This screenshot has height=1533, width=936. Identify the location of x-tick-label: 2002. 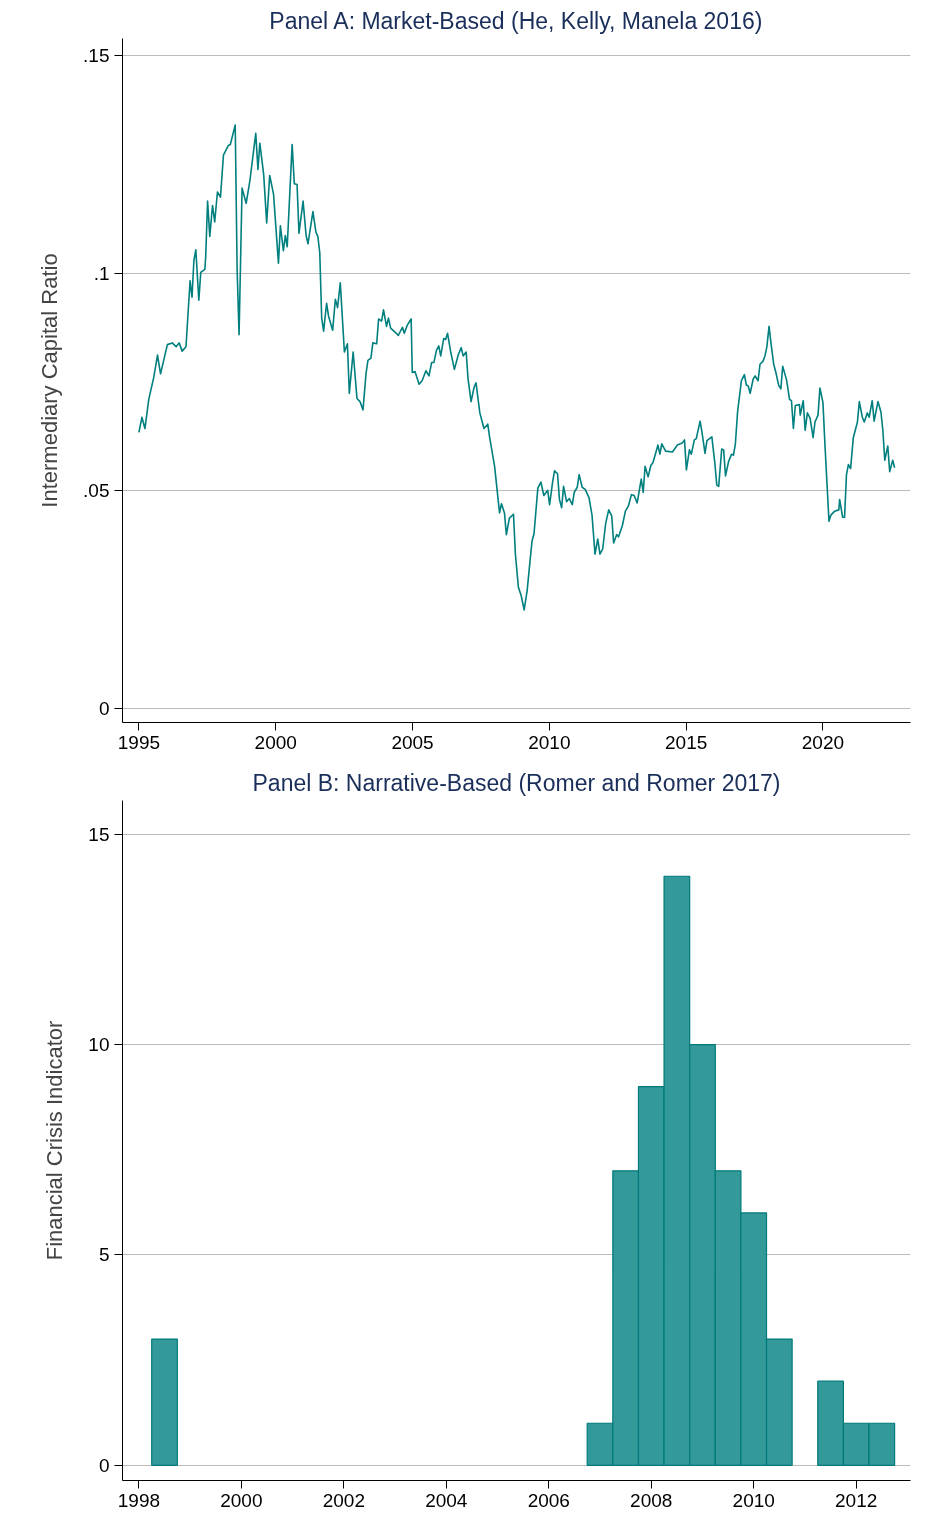
(343, 1500).